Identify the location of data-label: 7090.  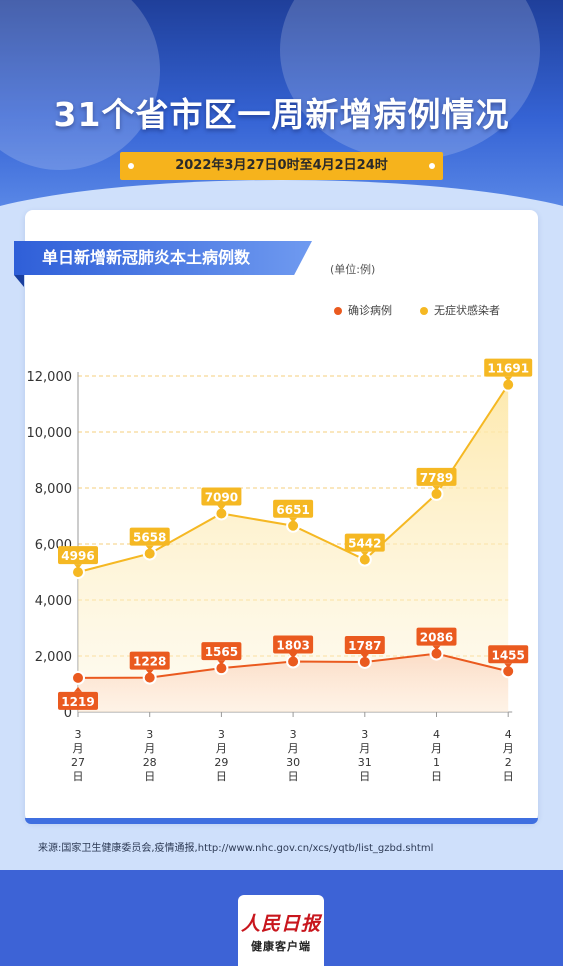
(221, 497).